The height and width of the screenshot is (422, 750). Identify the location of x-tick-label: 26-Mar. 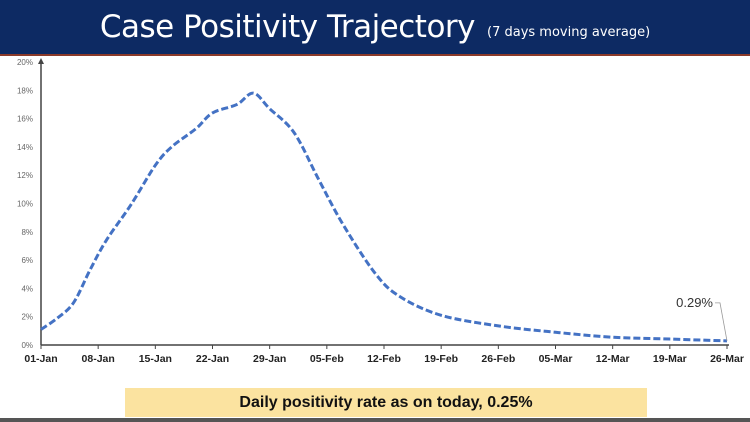
(727, 359).